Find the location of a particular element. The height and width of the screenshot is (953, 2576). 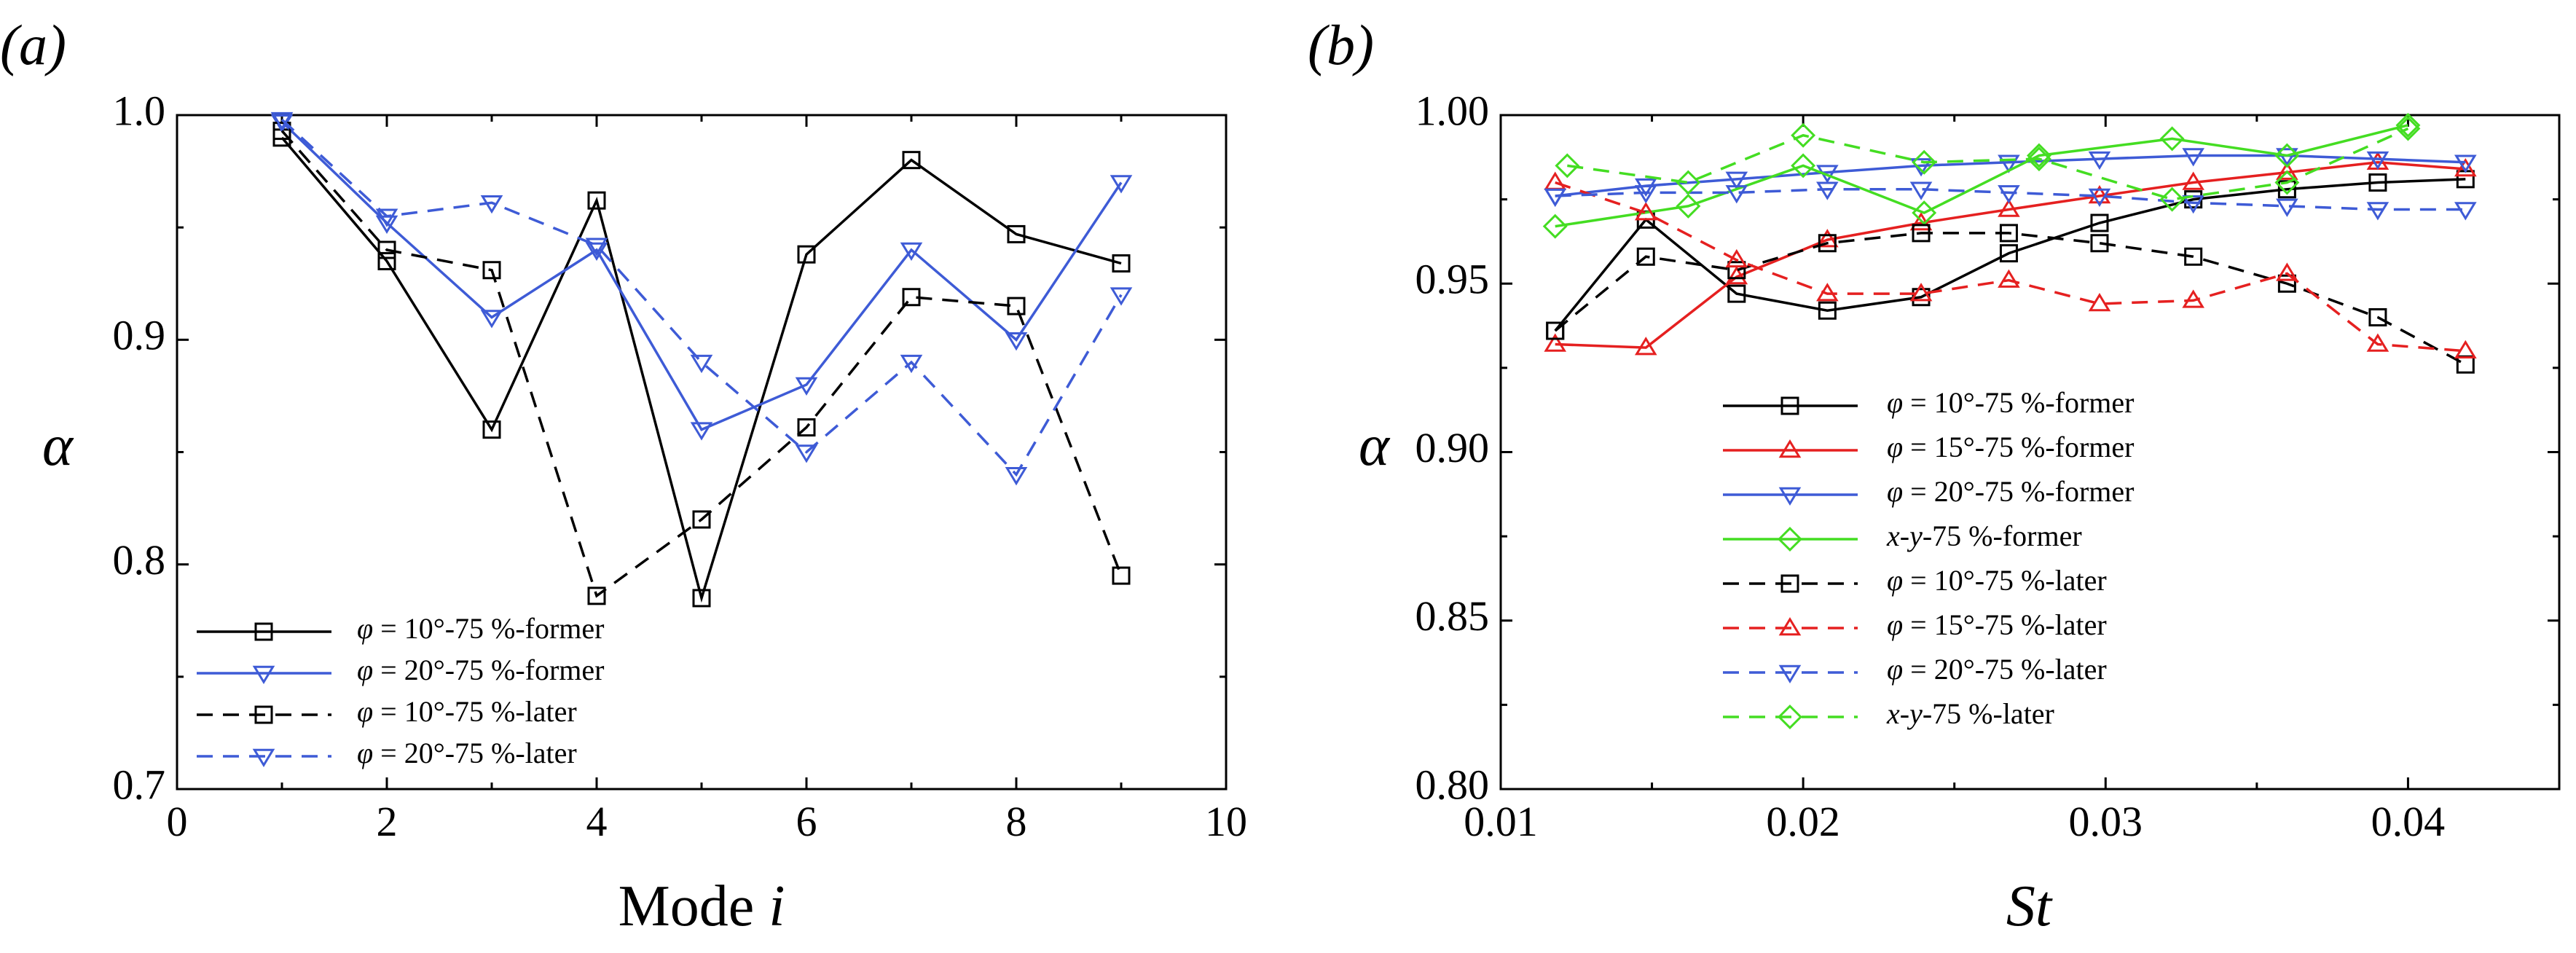

x-axis-label: Mode i is located at coordinates (702, 906).